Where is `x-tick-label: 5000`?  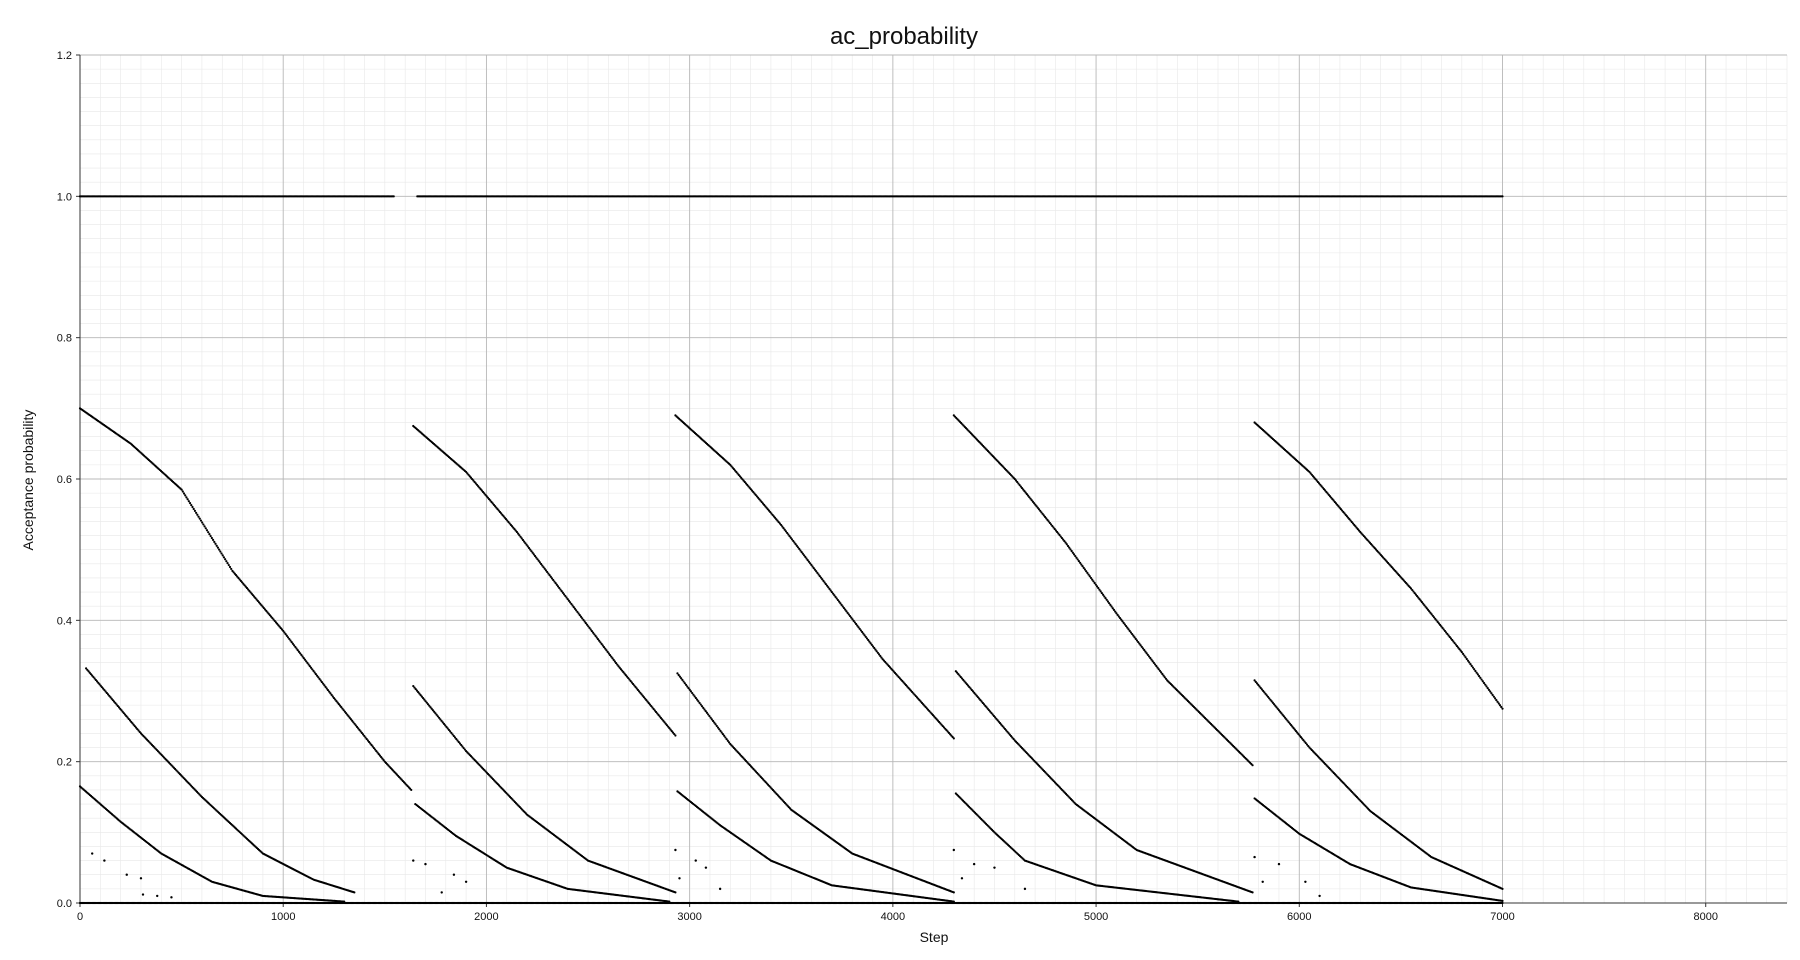 x-tick-label: 5000 is located at coordinates (1096, 917).